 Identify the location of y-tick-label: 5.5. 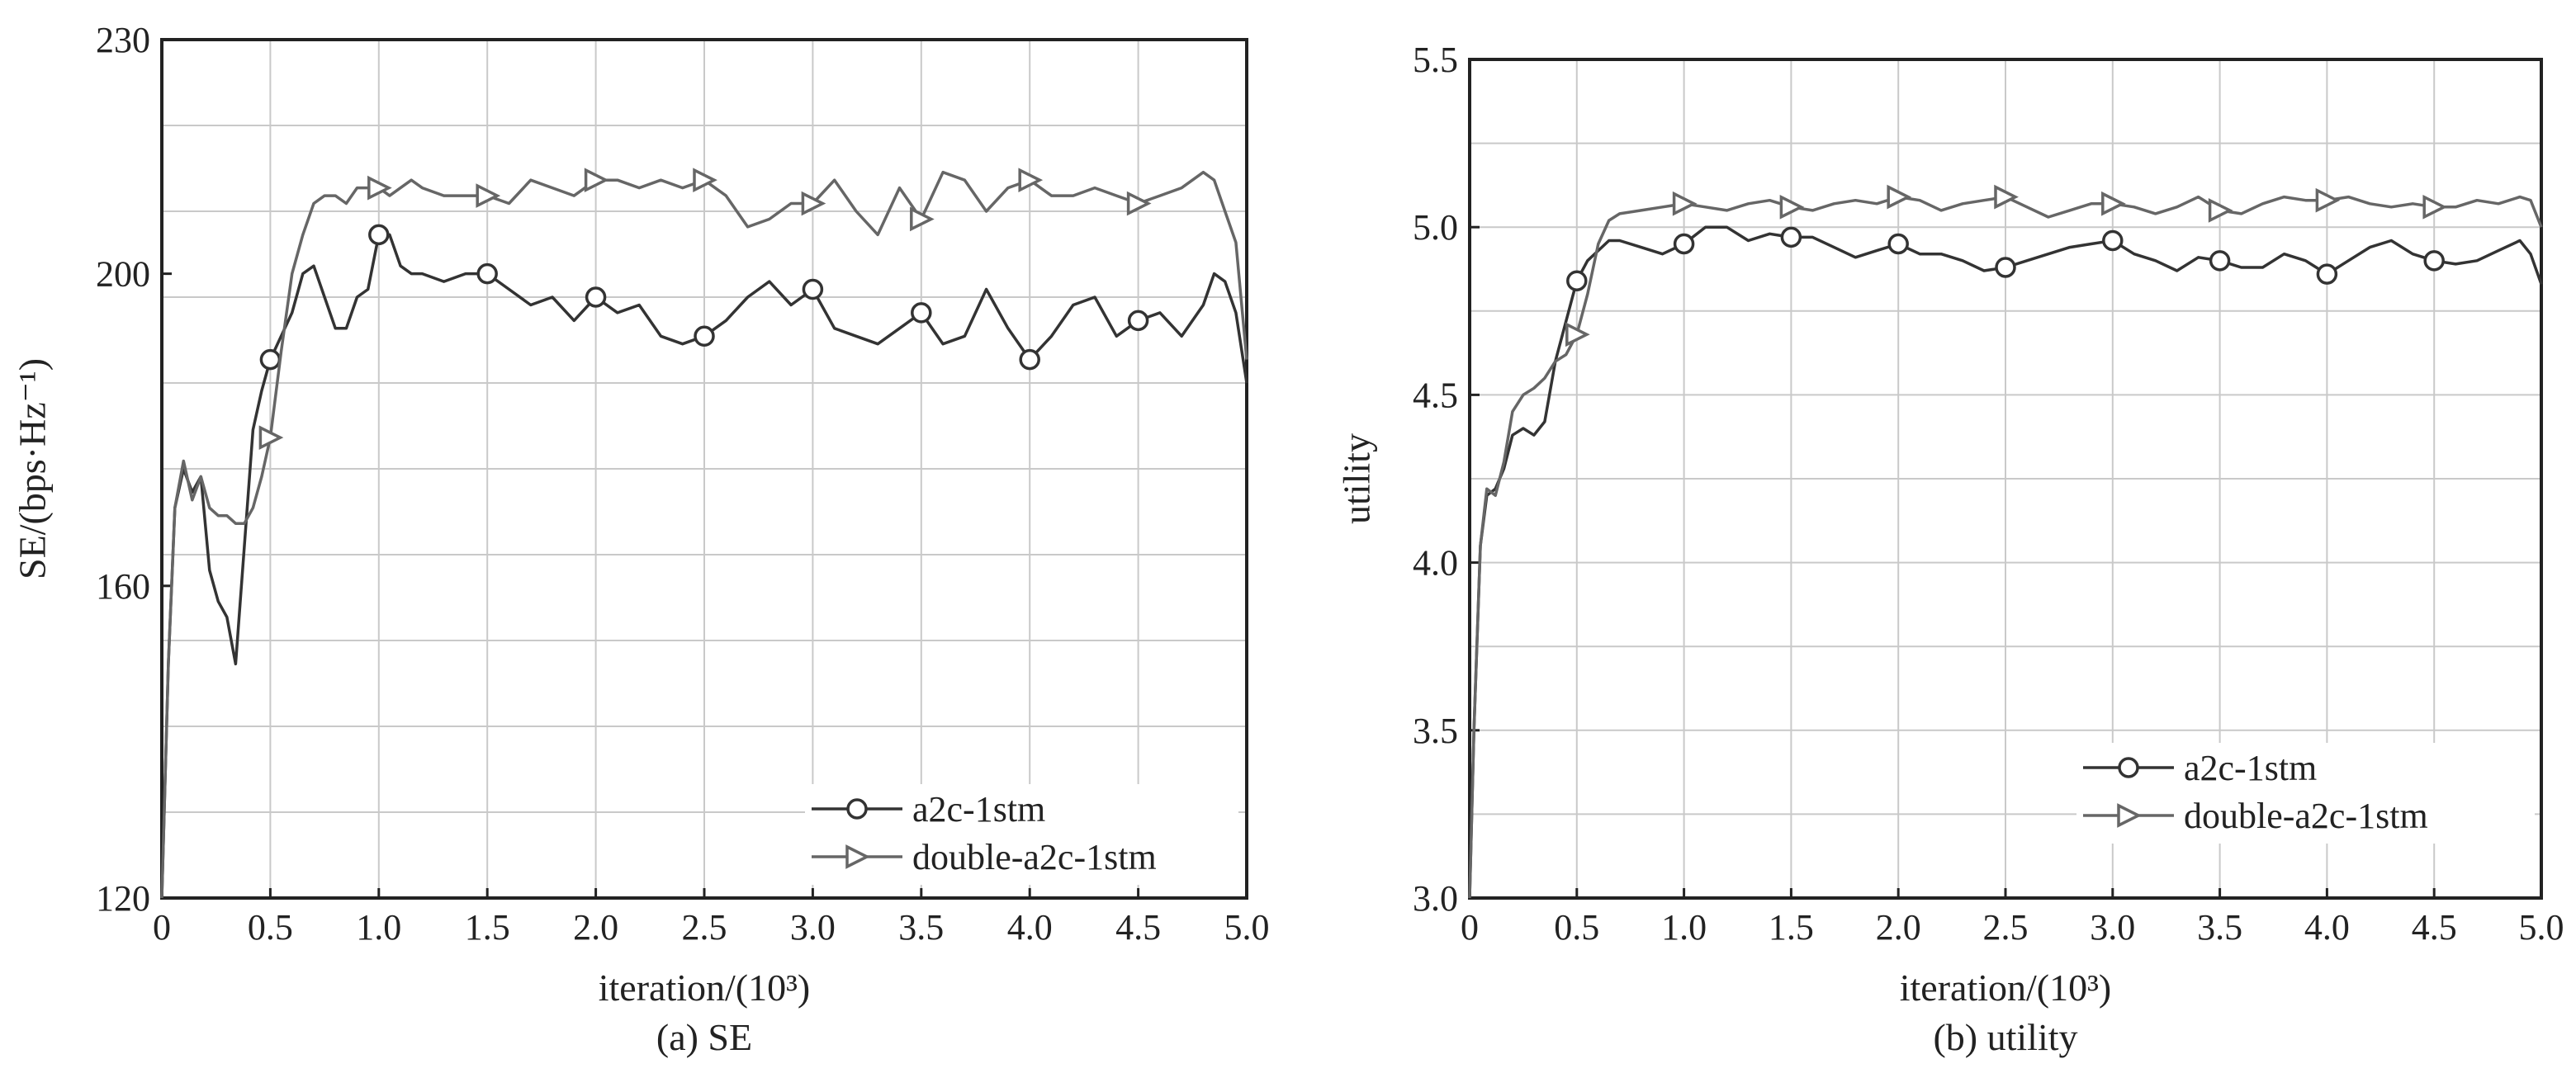
(1435, 60).